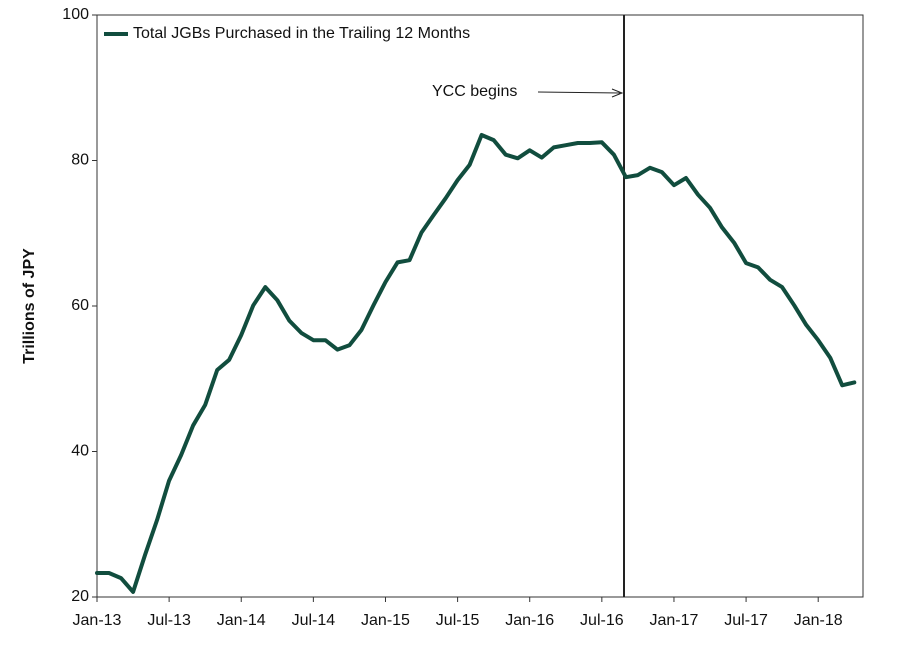 This screenshot has width=899, height=646. I want to click on x-tick-label: Jul-17, so click(746, 620).